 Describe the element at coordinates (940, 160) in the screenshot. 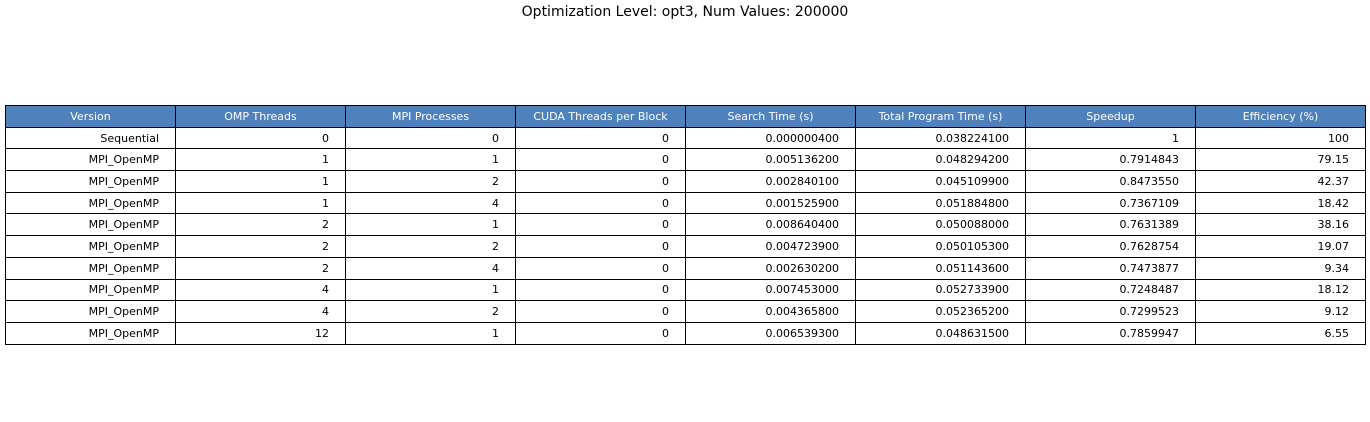

I see `cell-total-time: 0.048294200` at that location.